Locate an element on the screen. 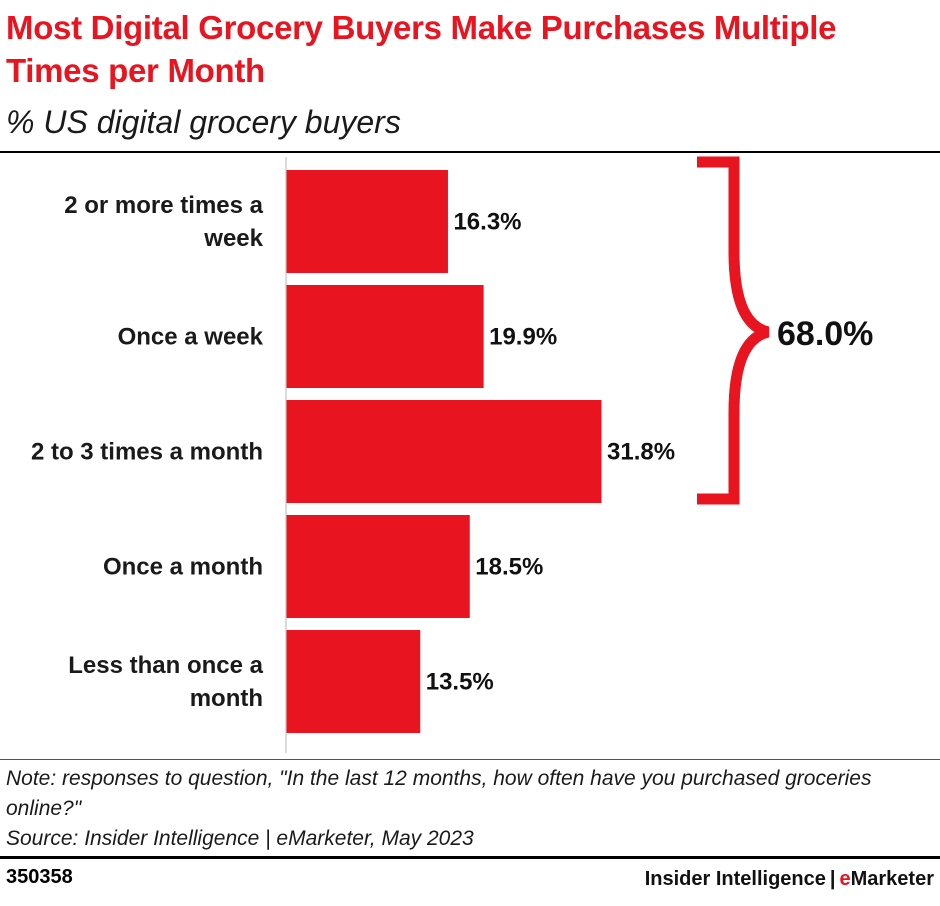 The height and width of the screenshot is (906, 940). category-label-line: 2 or more times a is located at coordinates (163, 205).